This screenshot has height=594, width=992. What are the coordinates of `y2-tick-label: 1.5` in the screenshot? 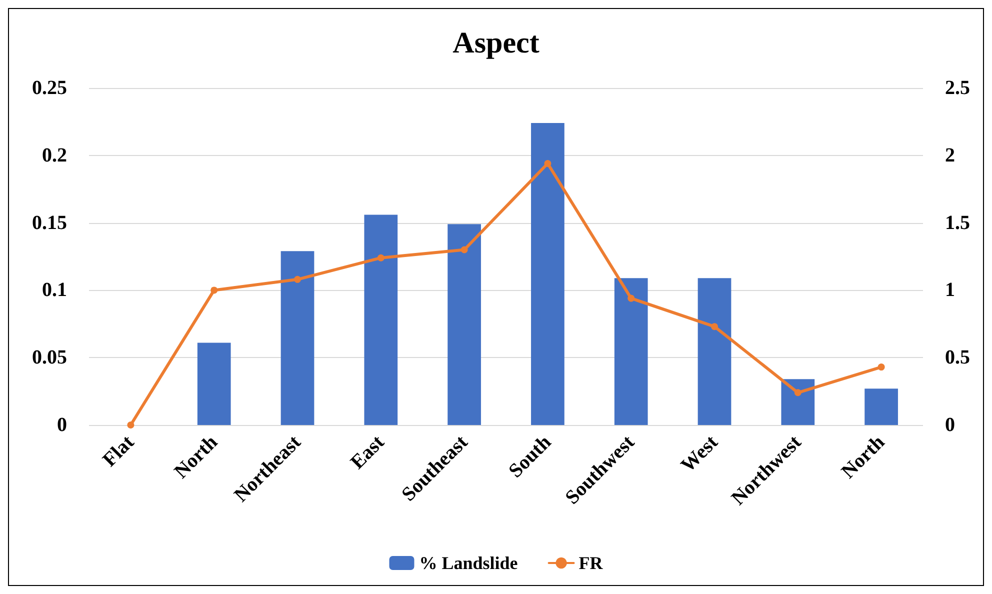 It's located at (957, 223).